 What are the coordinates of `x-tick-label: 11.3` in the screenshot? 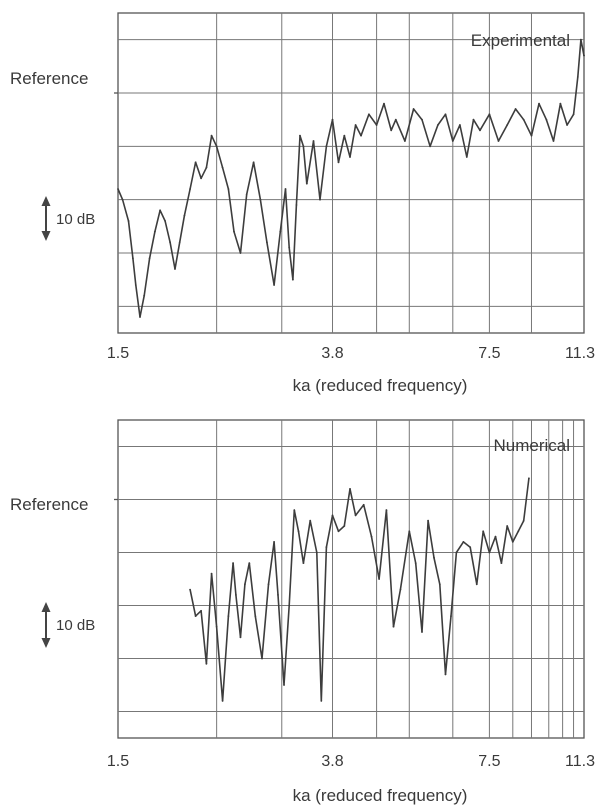 It's located at (580, 761).